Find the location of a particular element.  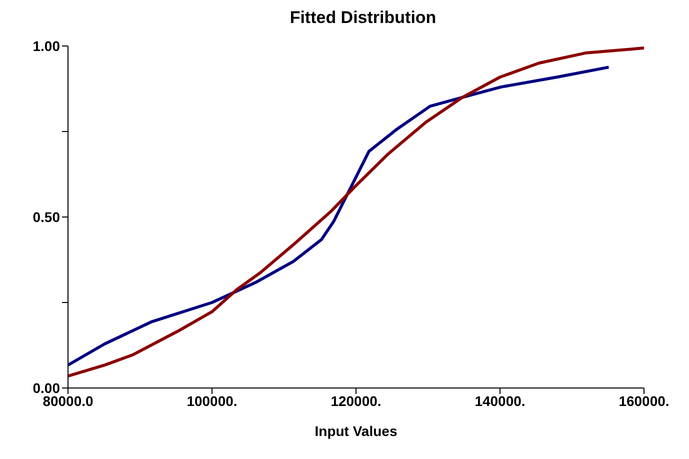

x-tick-label: 120000. is located at coordinates (356, 400).